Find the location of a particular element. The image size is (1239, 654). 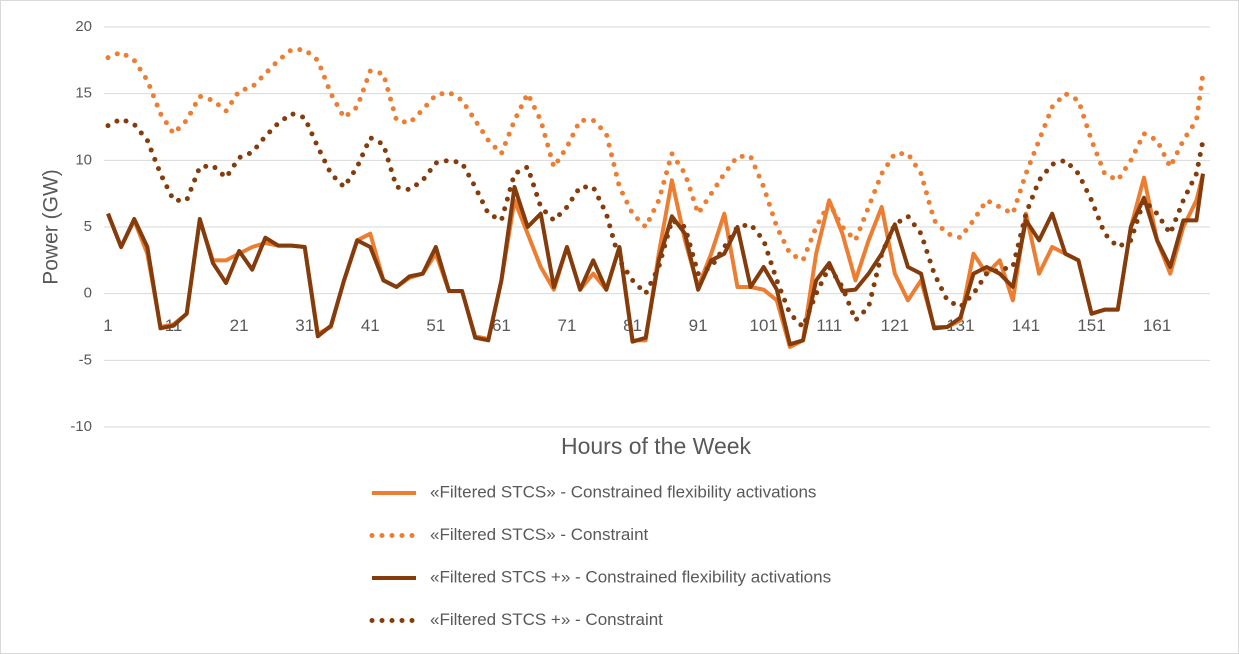

x-tick-label: 151 is located at coordinates (1091, 325).